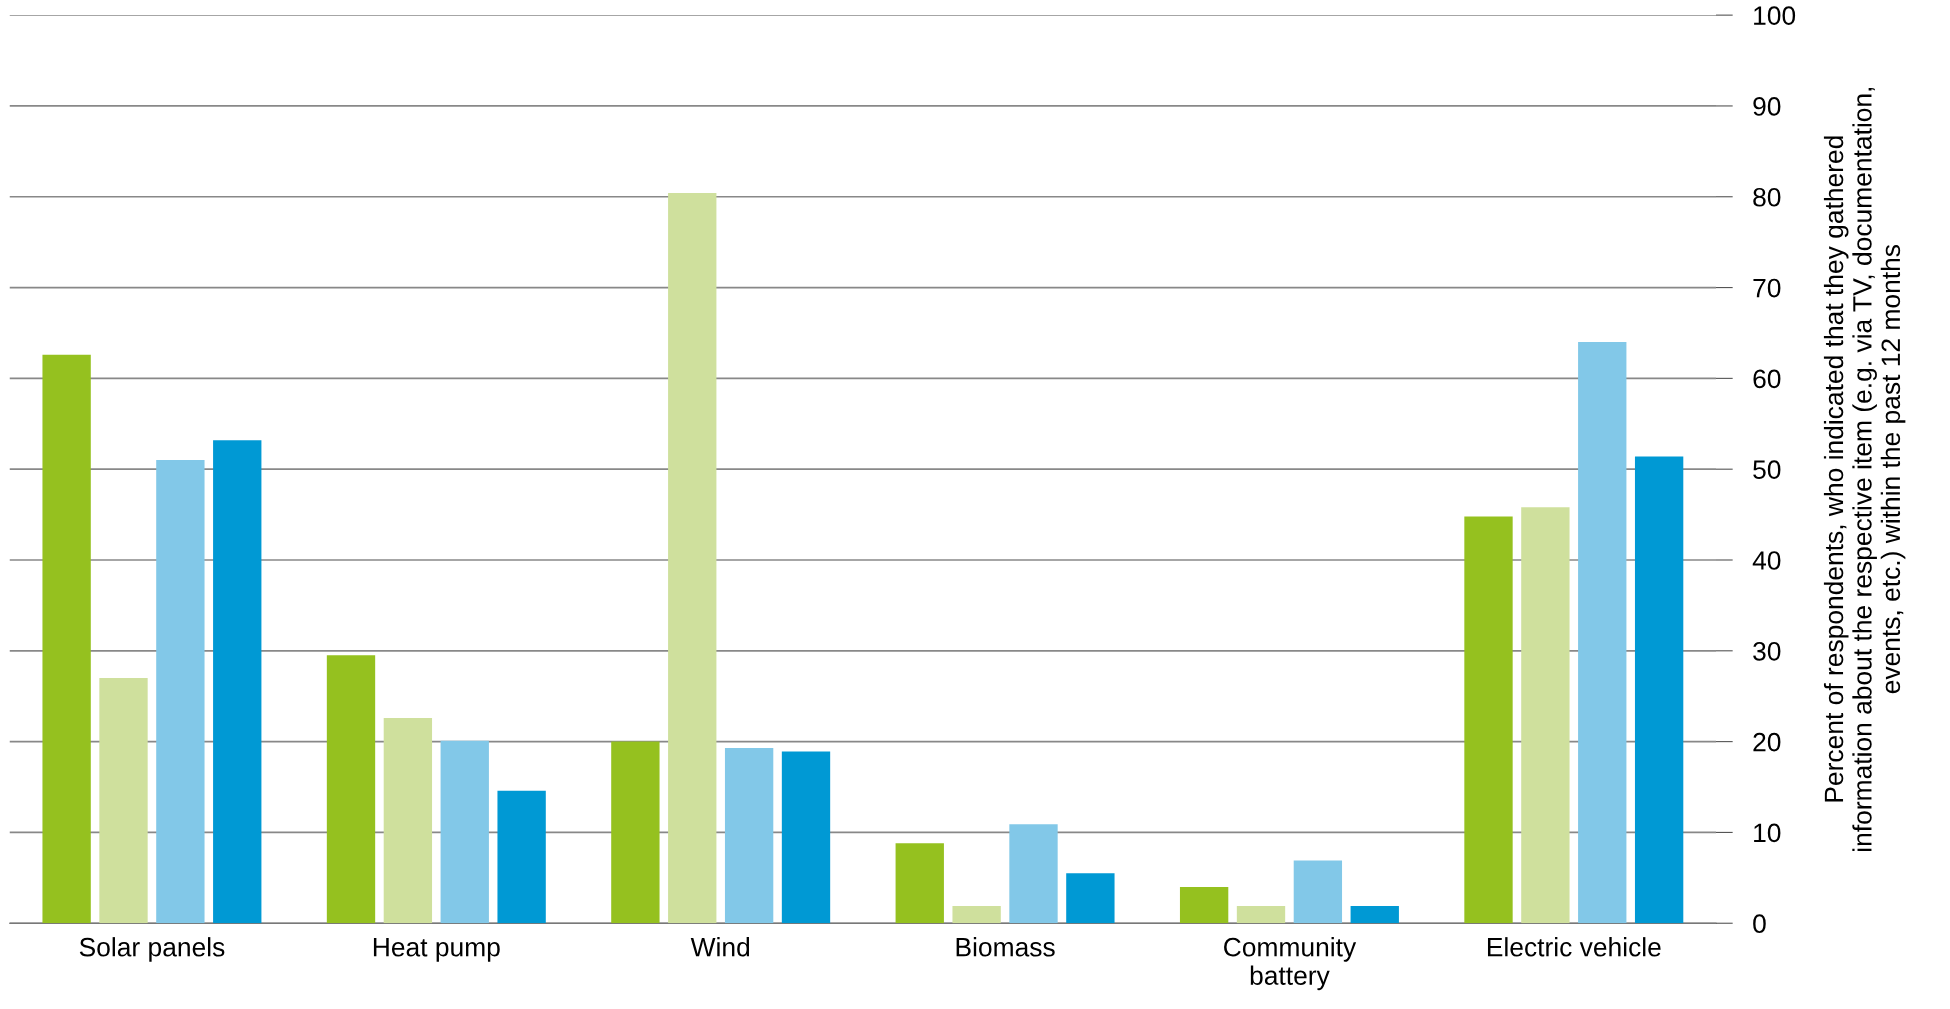  Describe the element at coordinates (1775, 15) in the screenshot. I see `y-tick-label: 100` at that location.